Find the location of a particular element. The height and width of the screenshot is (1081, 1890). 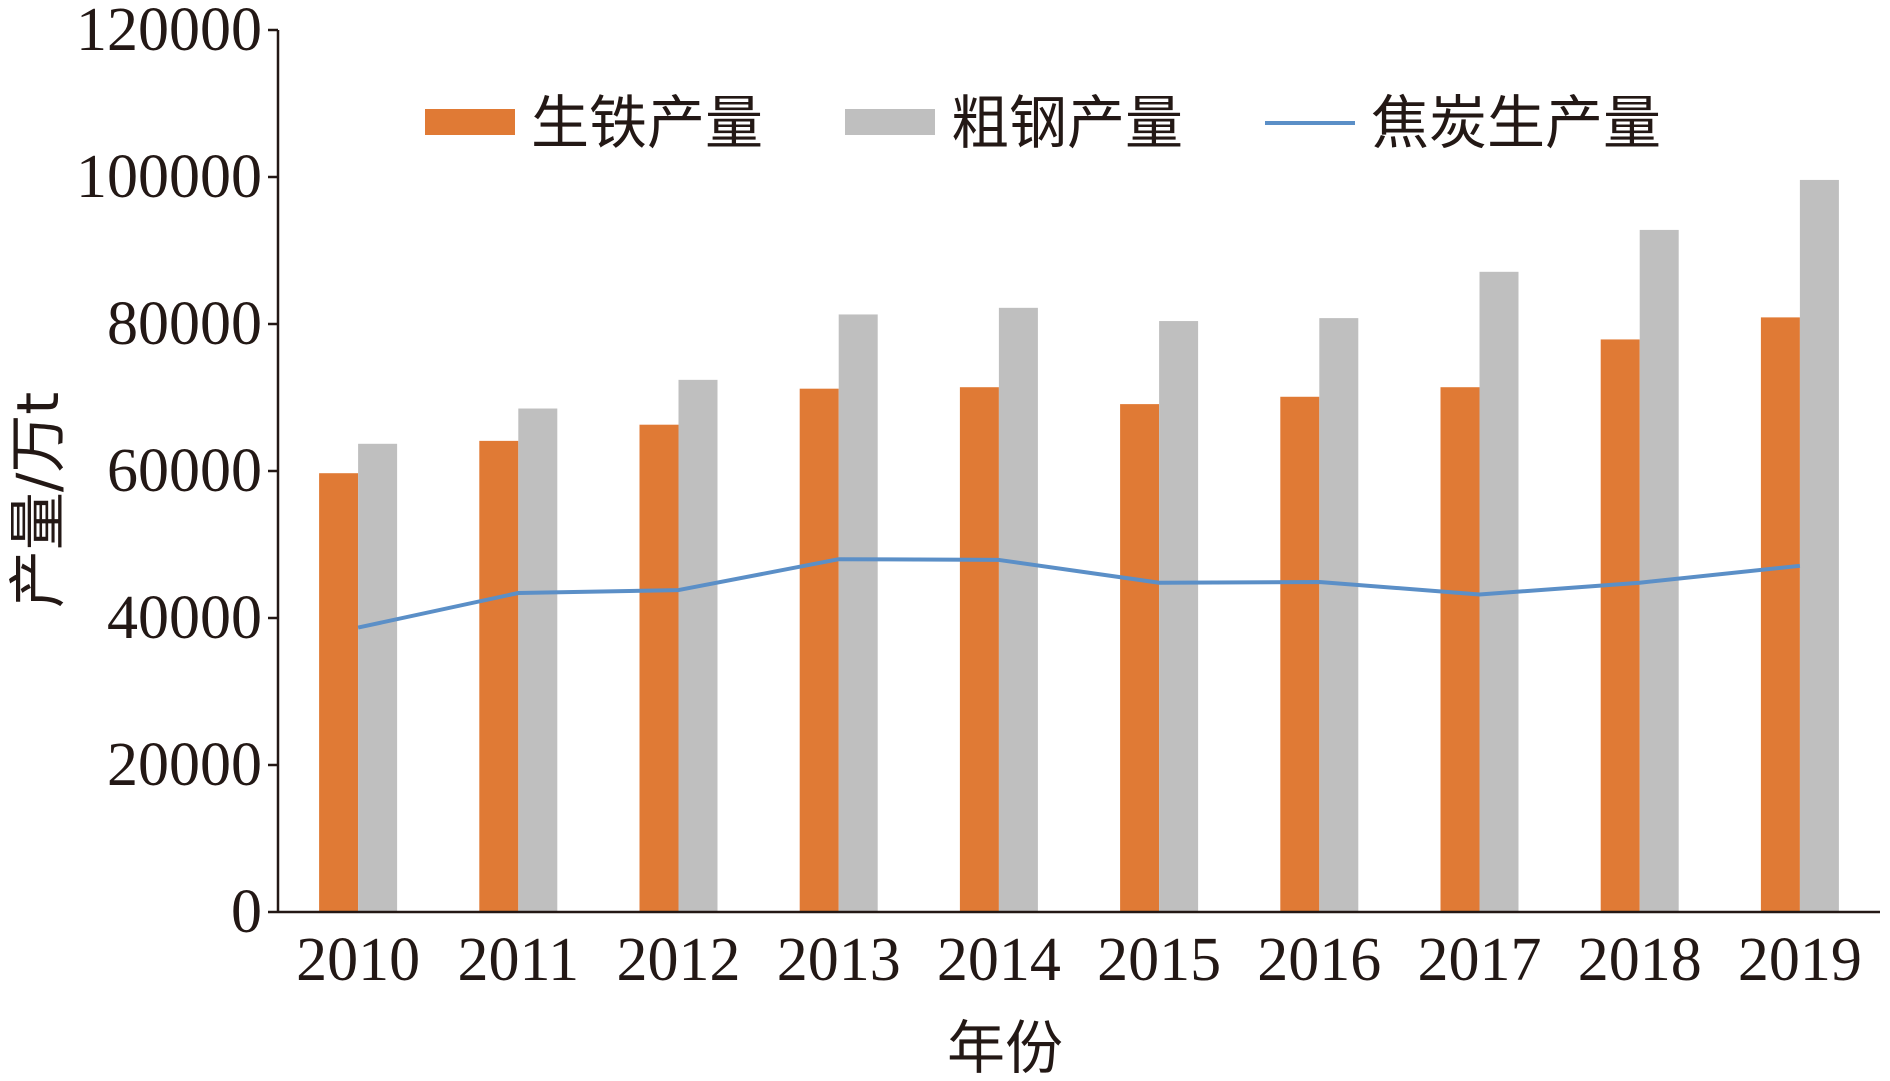

bar-生铁产量-2019 is located at coordinates (1780, 614).